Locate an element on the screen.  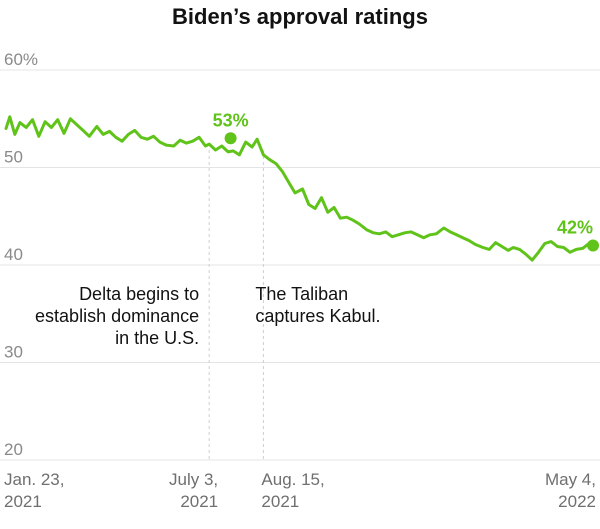
y-tick-label: 60% is located at coordinates (21, 59).